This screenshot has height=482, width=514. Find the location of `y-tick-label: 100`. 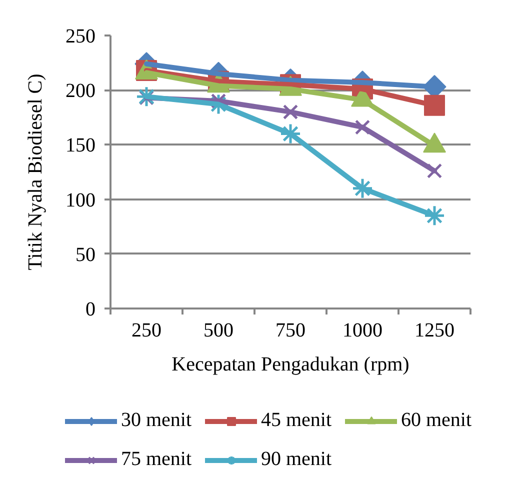

y-tick-label: 100 is located at coordinates (81, 200).